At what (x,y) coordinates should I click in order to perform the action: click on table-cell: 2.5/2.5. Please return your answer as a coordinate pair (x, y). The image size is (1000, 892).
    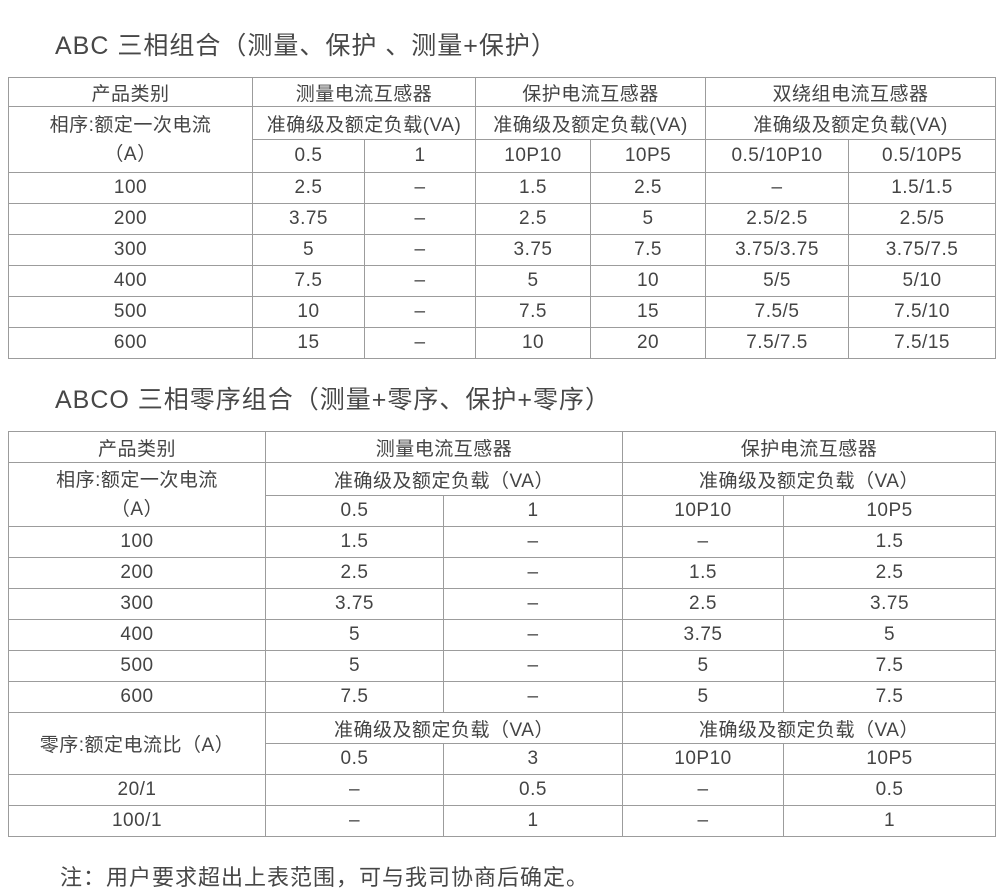
    Looking at the image, I should click on (777, 219).